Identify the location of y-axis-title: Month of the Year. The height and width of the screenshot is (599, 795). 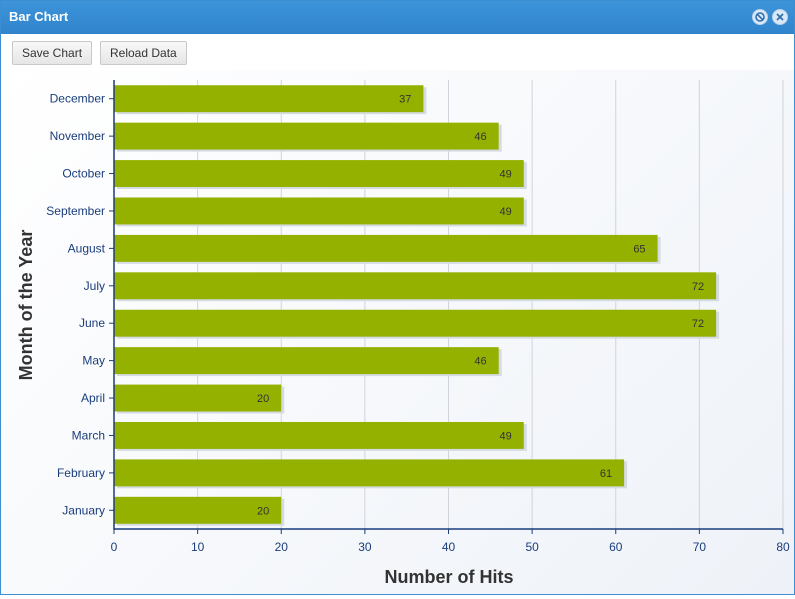
(26, 305).